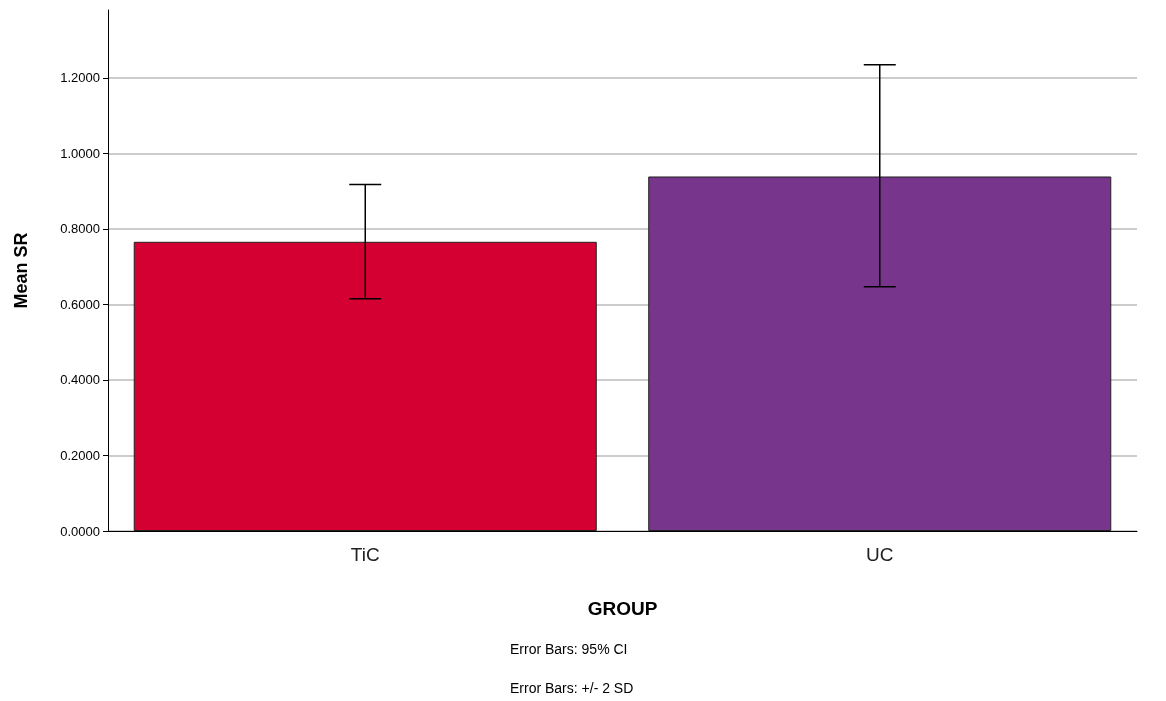 This screenshot has width=1166, height=701. Describe the element at coordinates (80, 304) in the screenshot. I see `y-tick-label: 0.6000` at that location.